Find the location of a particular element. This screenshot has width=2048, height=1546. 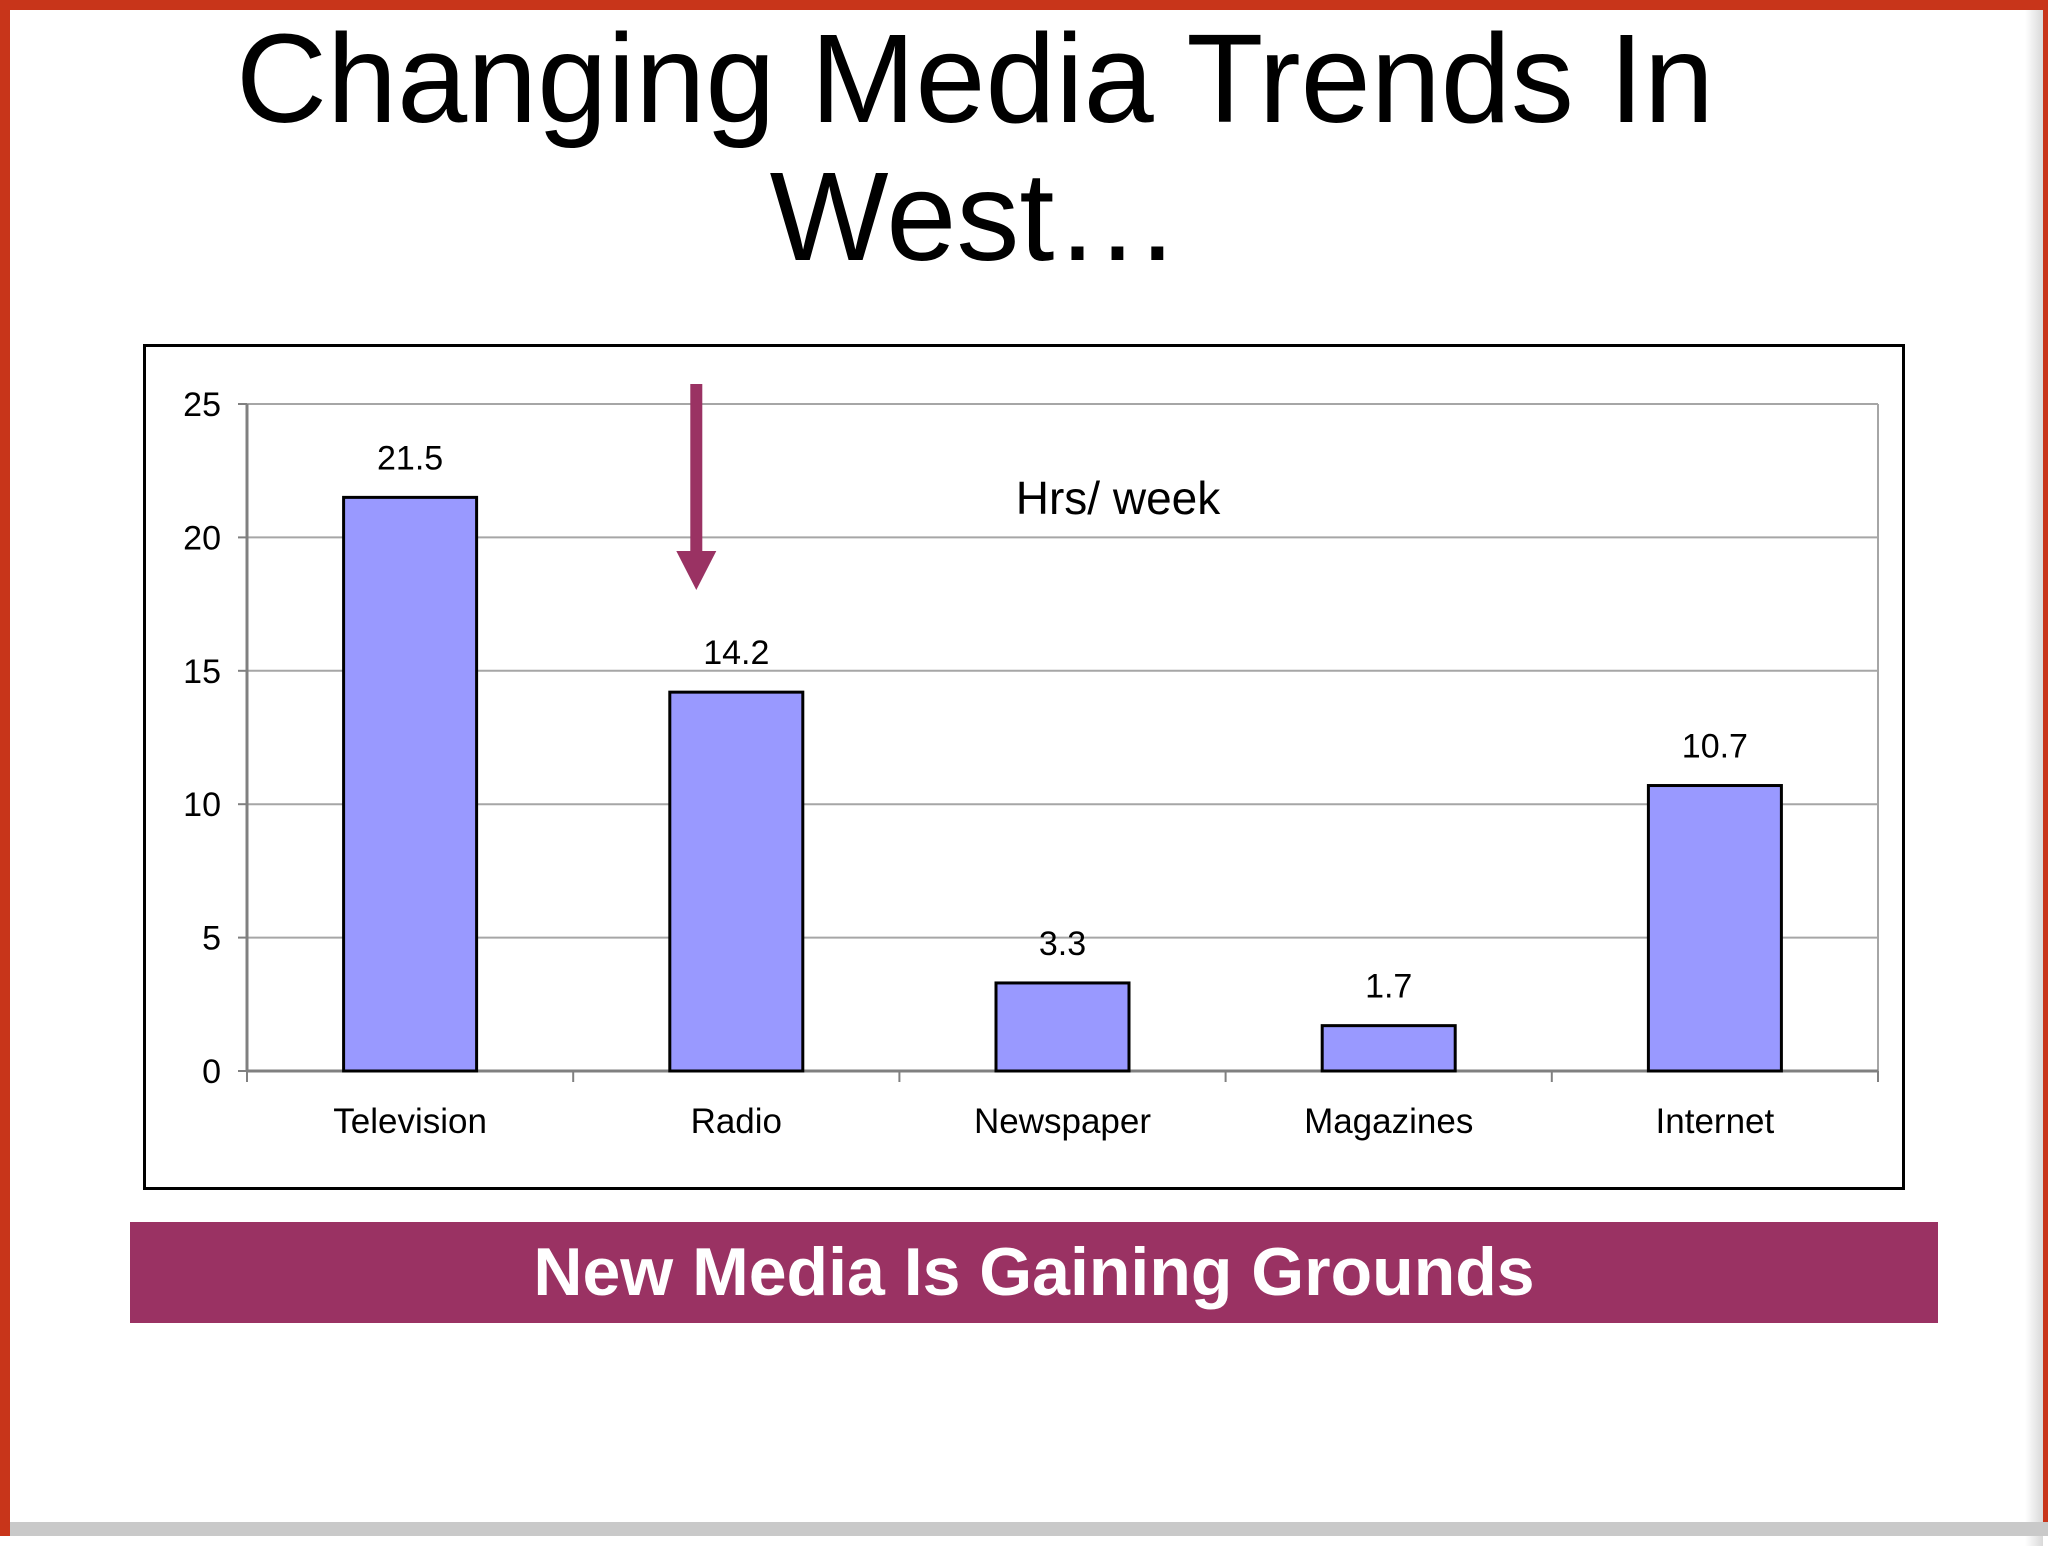

slide-bottom-bar is located at coordinates (1029, 1529).